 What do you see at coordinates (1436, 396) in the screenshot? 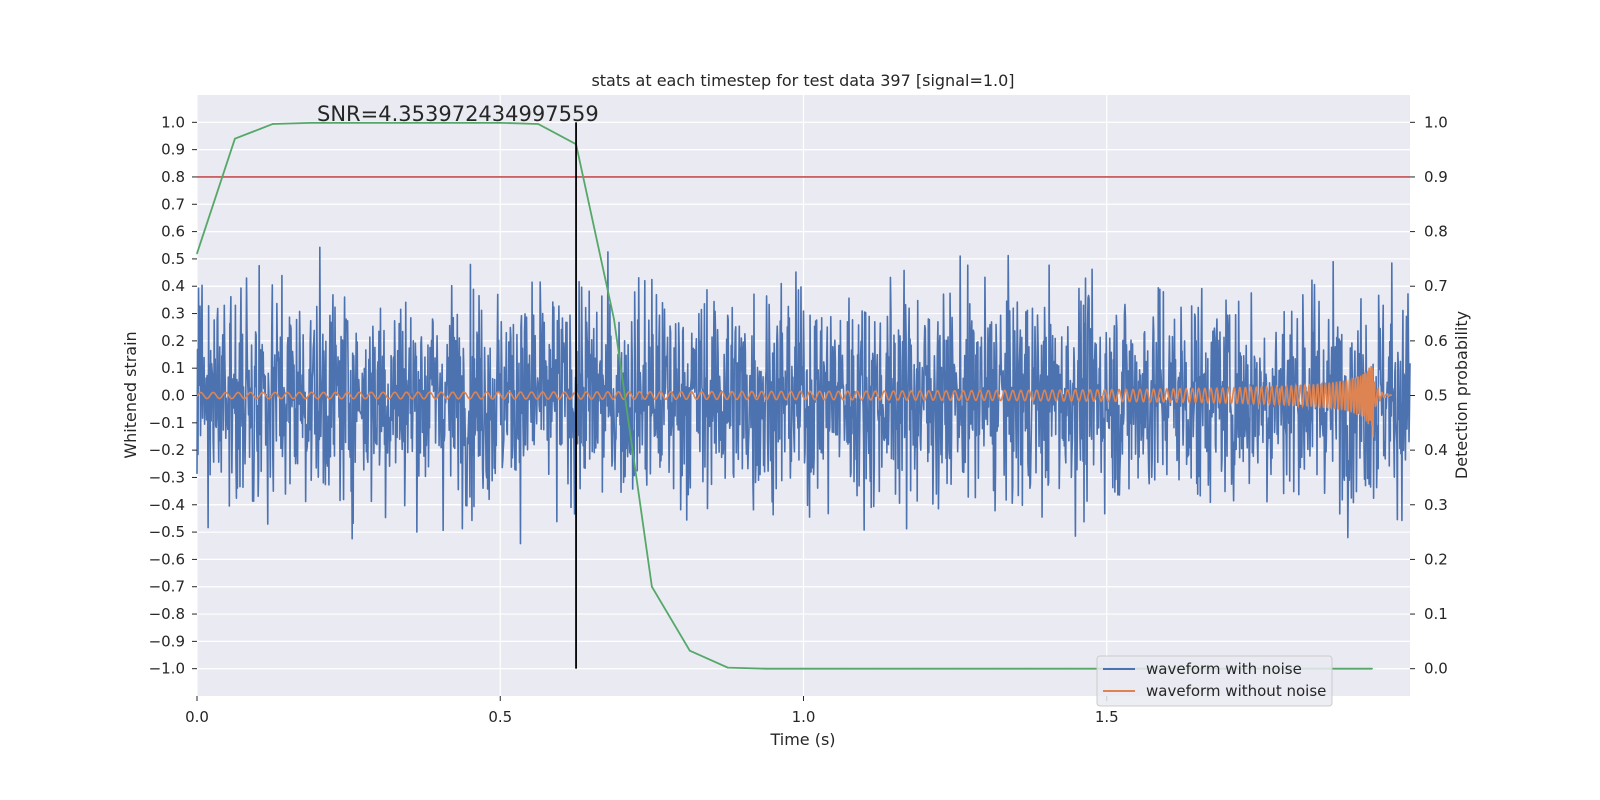
I see `y2-tick-label: 0.5` at bounding box center [1436, 396].